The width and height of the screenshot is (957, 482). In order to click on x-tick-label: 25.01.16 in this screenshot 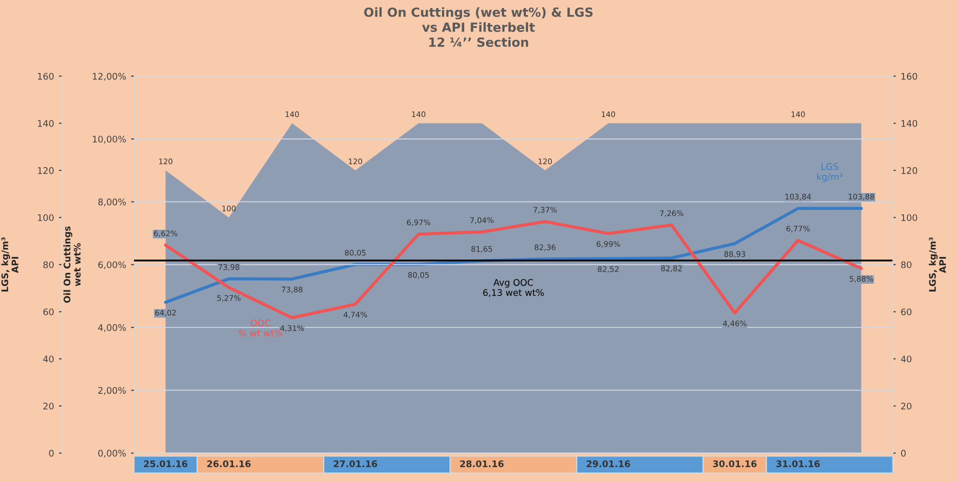, I will do `click(166, 464)`.